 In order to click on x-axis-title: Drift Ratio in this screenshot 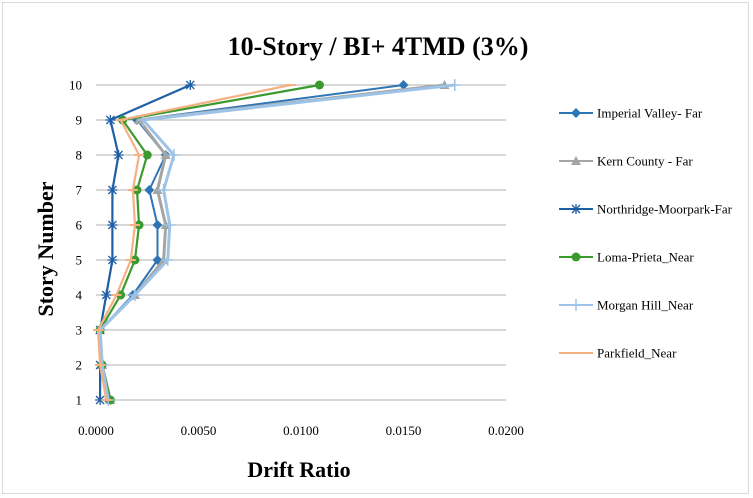, I will do `click(298, 469)`.